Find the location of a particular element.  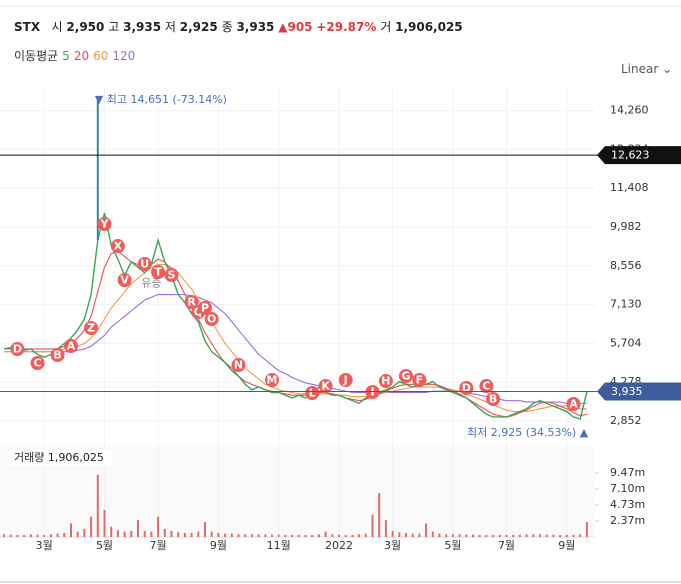

volume-tick-label: 4.73m is located at coordinates (627, 504).